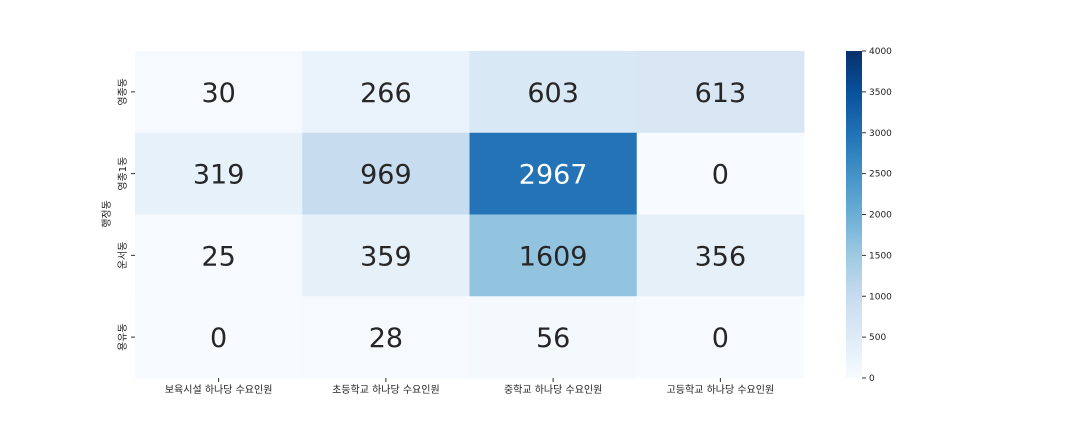  What do you see at coordinates (107, 214) in the screenshot?
I see `y-axis-label: 행정동` at bounding box center [107, 214].